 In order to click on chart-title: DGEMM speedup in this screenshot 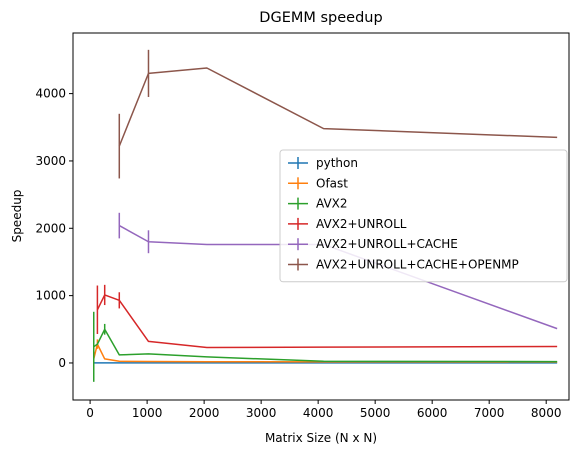, I will do `click(320, 18)`.